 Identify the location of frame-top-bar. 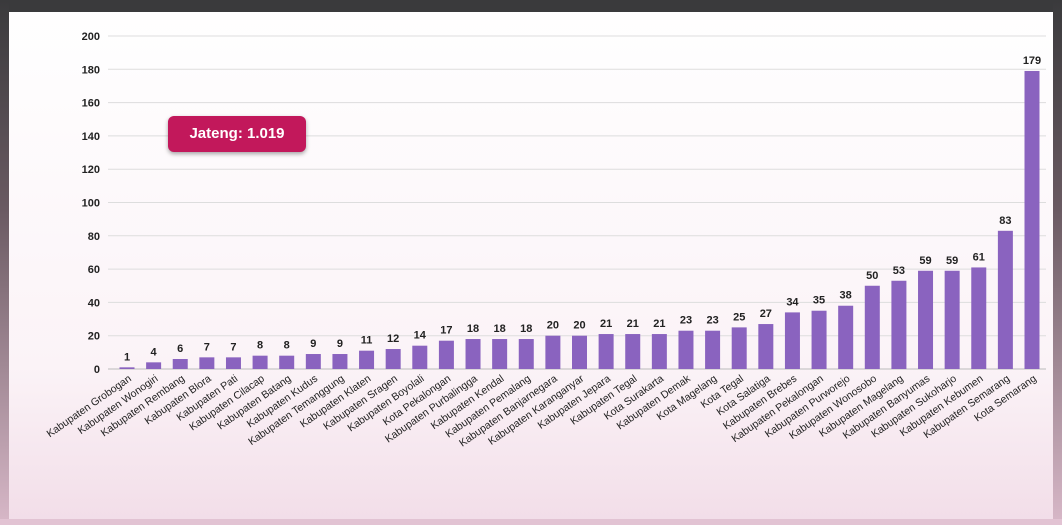
(531, 6).